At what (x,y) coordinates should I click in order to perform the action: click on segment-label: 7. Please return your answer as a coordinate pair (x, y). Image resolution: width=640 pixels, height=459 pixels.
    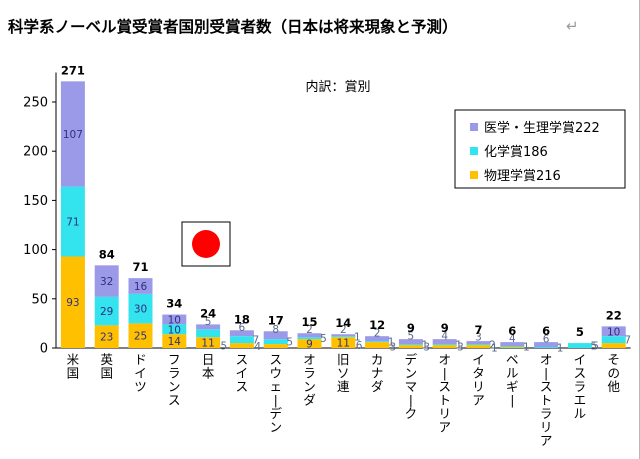
    Looking at the image, I should click on (256, 341).